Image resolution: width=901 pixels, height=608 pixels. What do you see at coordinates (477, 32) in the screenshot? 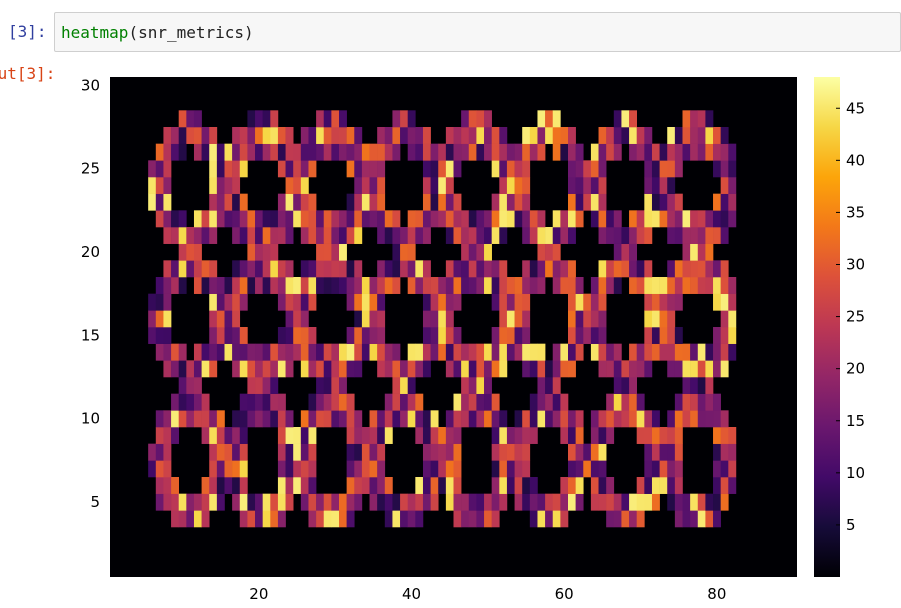
I see `code-input: heatmap(snr_metrics)` at bounding box center [477, 32].